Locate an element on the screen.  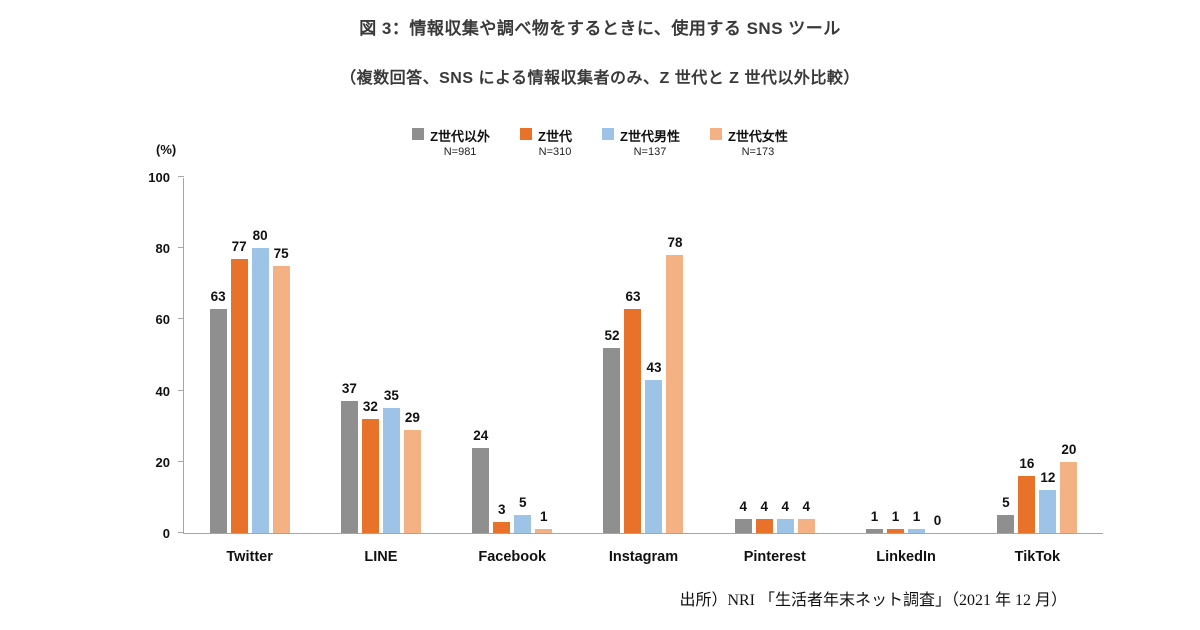
legend-n-count: N=310 is located at coordinates (555, 152).